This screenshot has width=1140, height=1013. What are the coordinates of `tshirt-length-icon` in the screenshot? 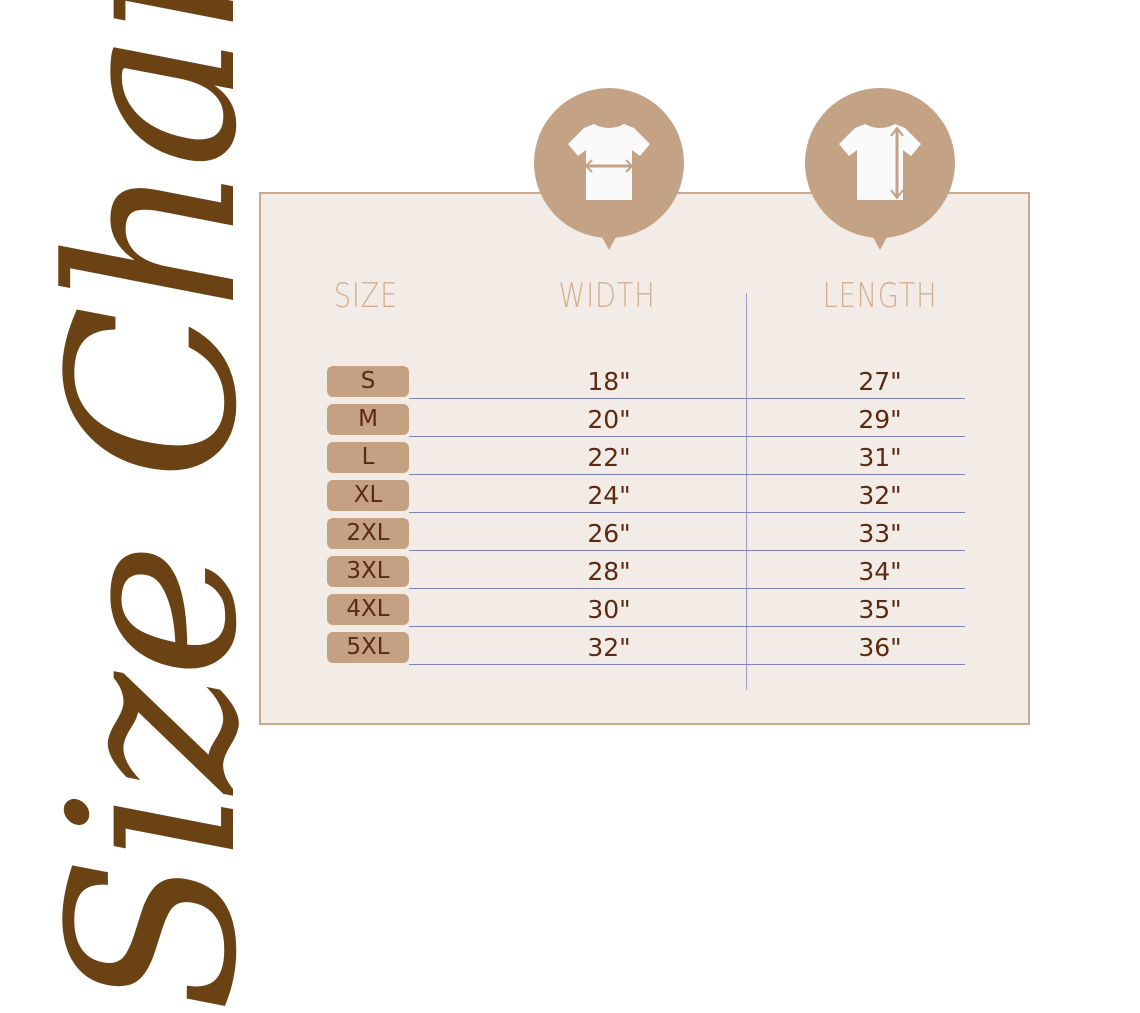 It's located at (880, 162).